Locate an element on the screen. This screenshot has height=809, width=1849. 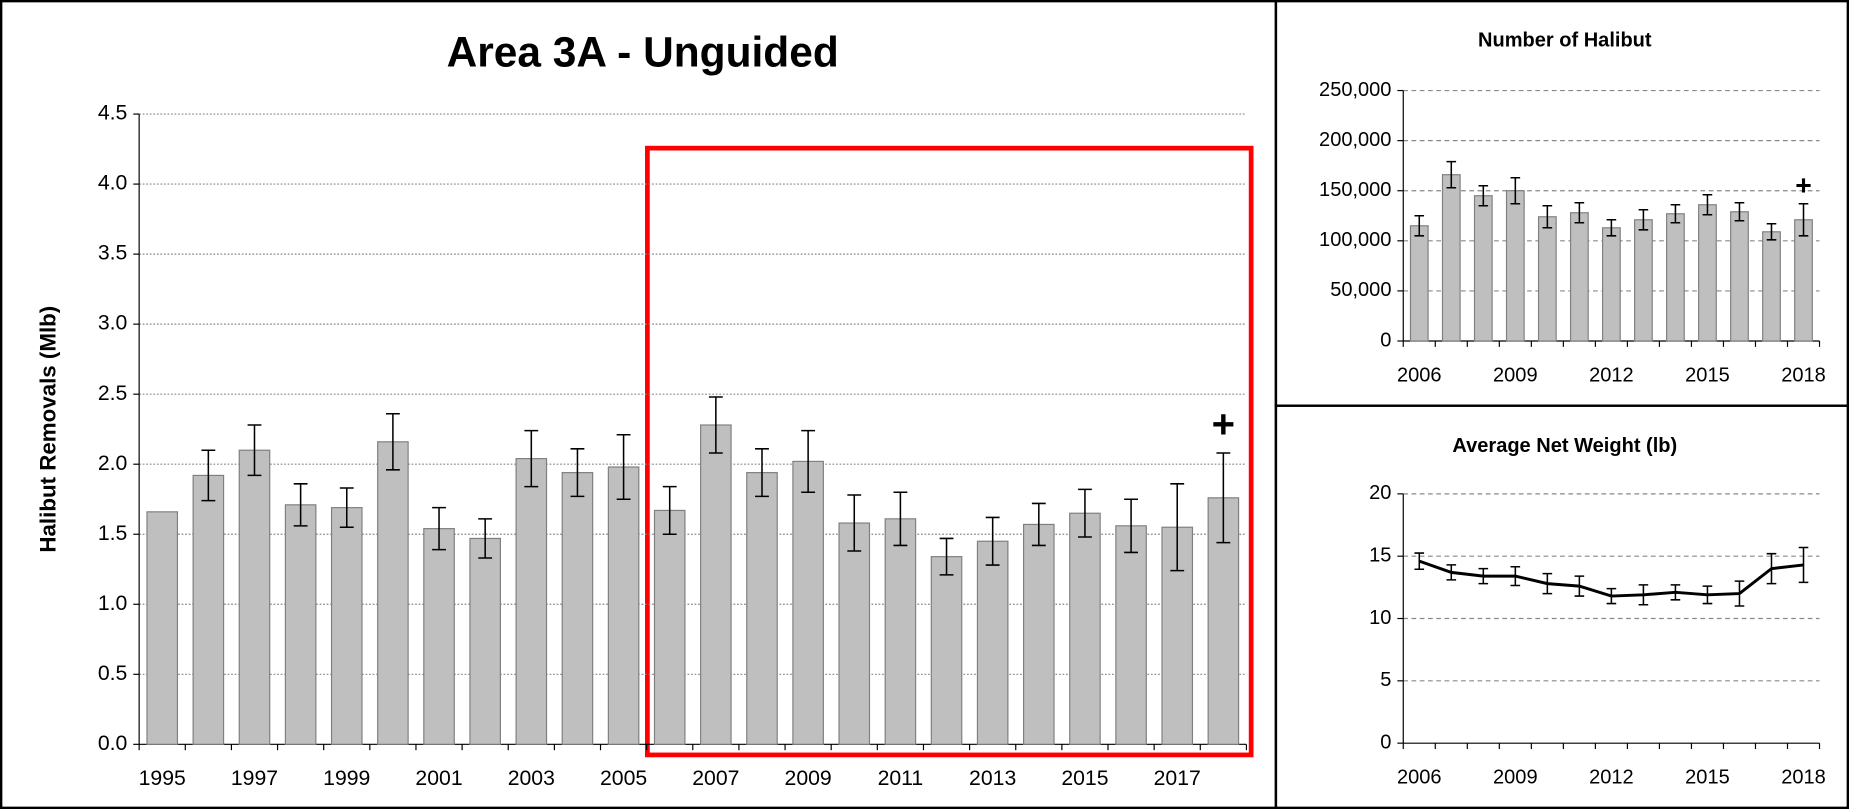
x-tick-label: 1999 is located at coordinates (346, 778).